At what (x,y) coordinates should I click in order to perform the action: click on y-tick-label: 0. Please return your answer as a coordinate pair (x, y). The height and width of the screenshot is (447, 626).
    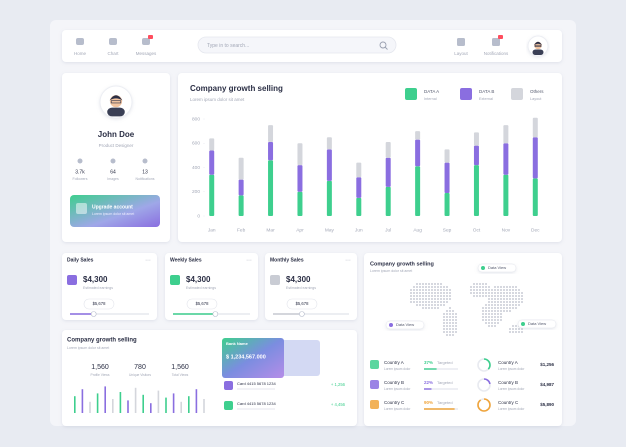
    Looking at the image, I should click on (198, 216).